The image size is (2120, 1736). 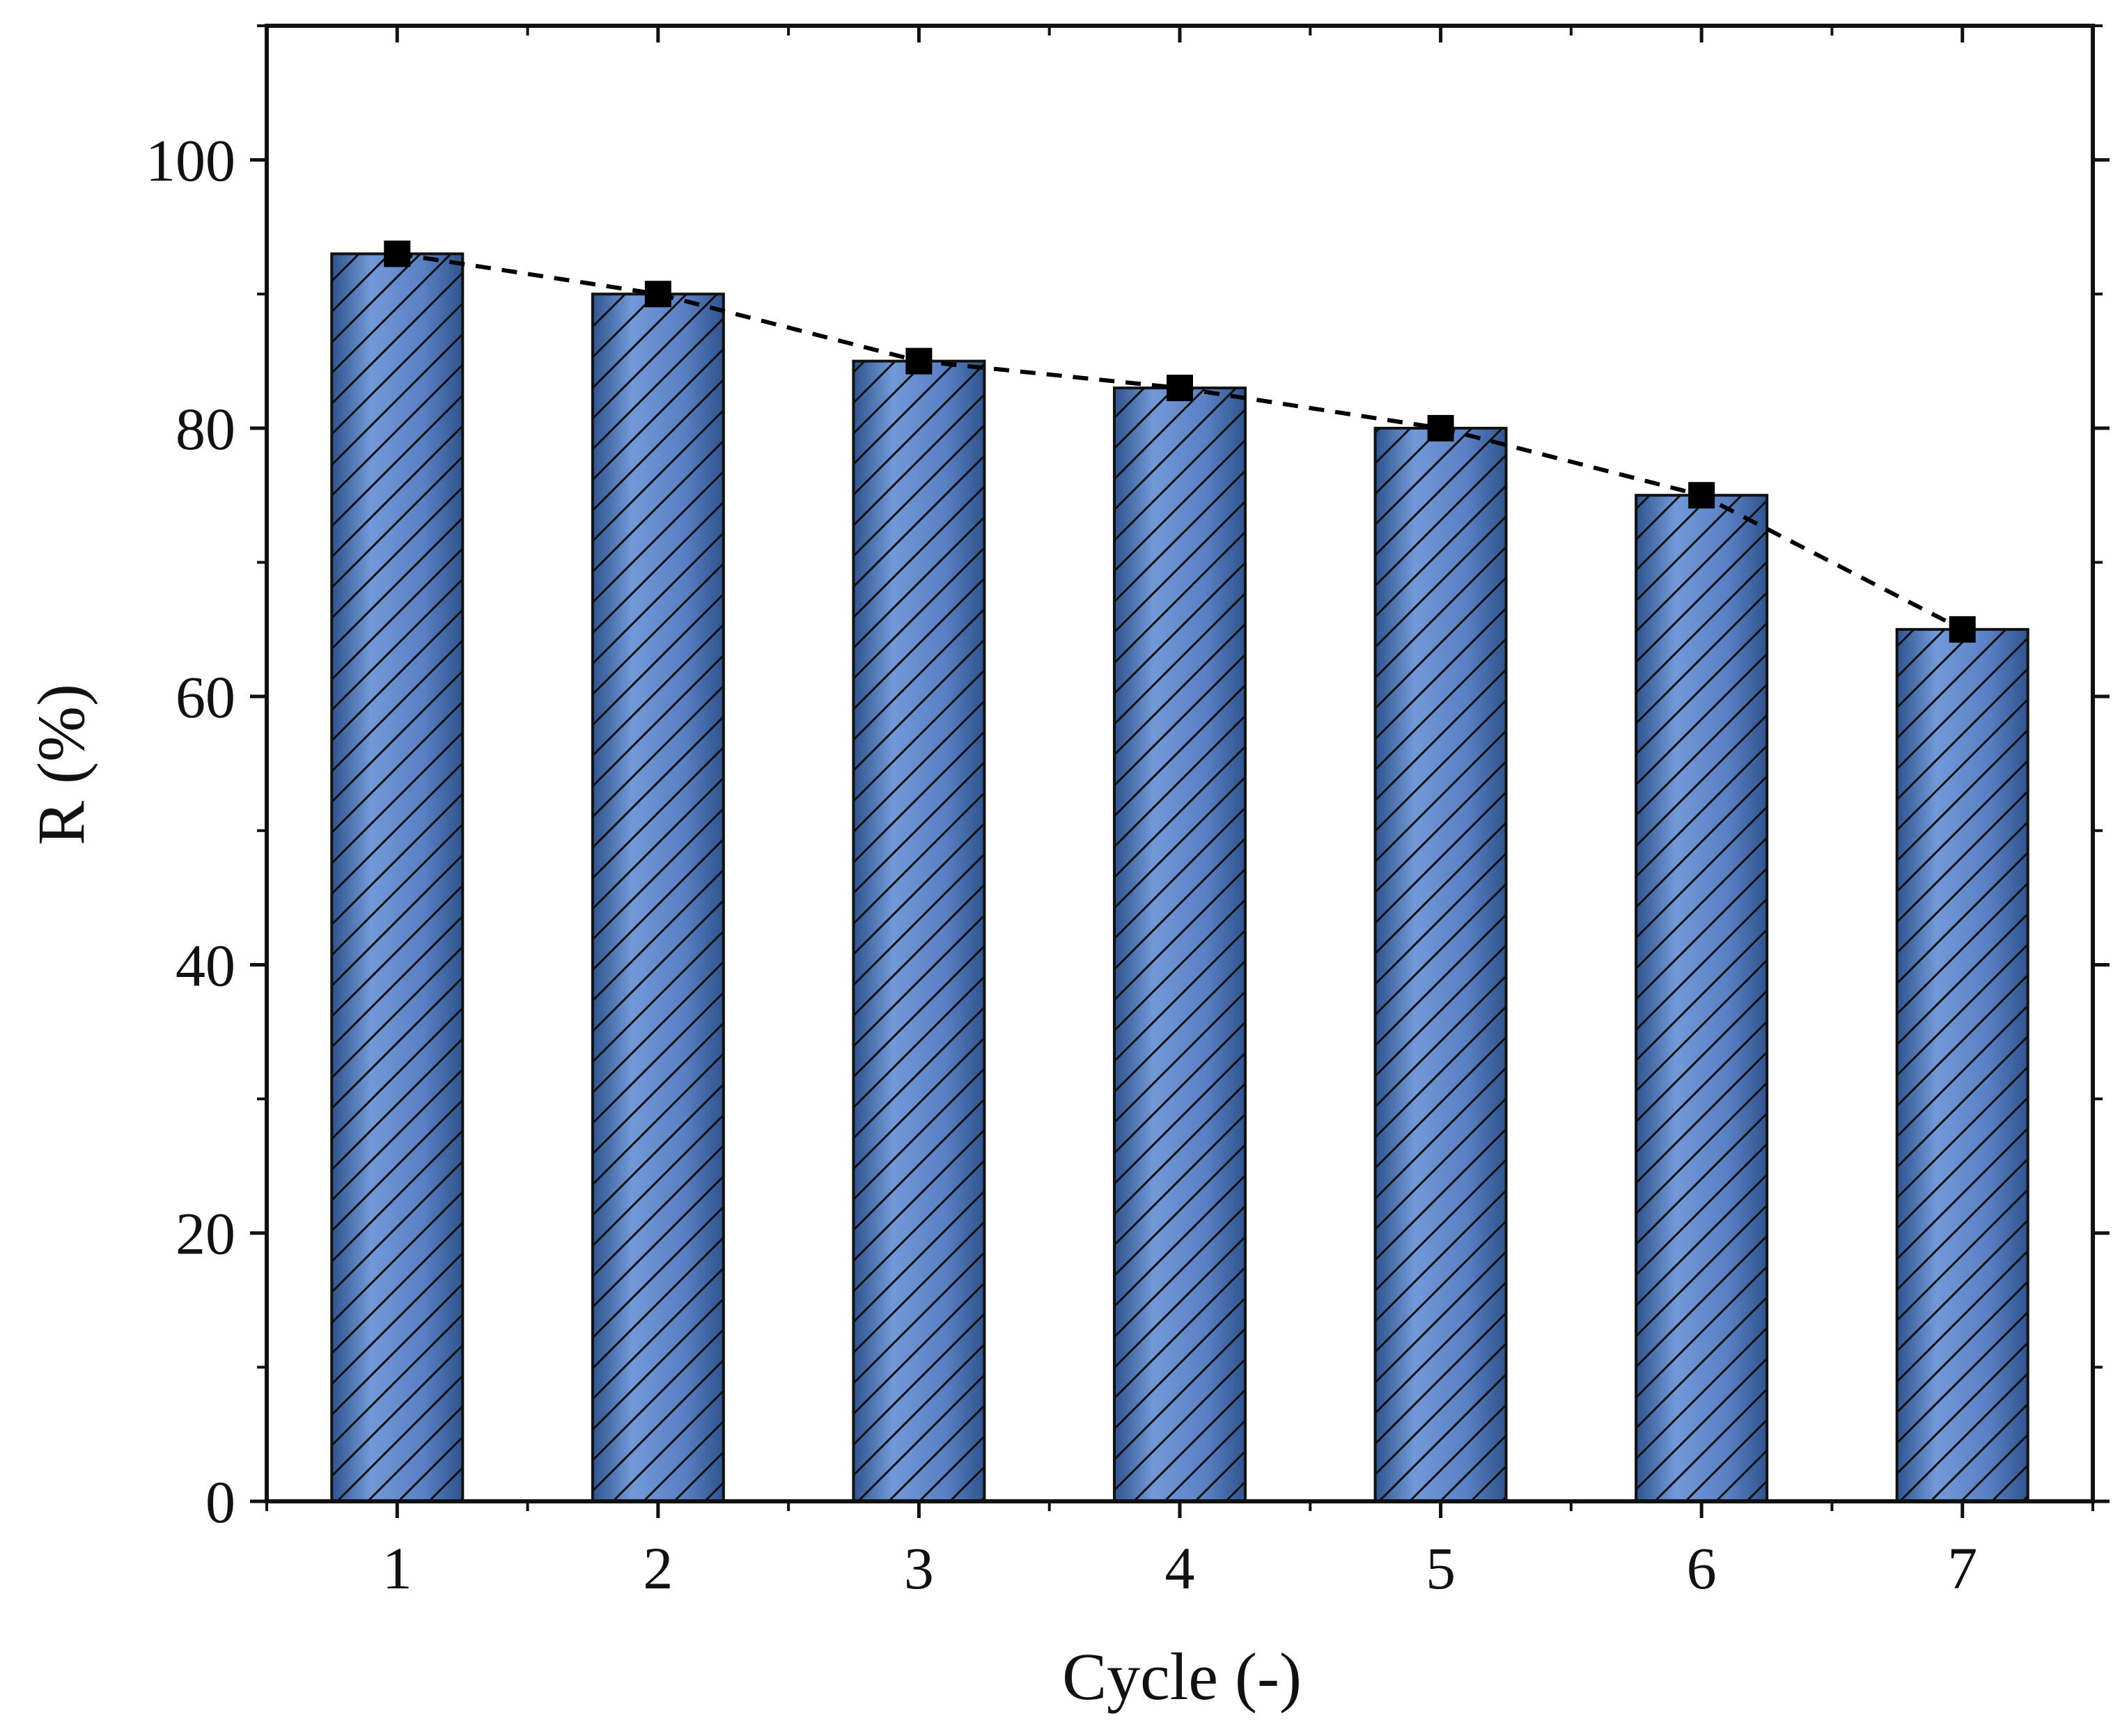 What do you see at coordinates (205, 1234) in the screenshot?
I see `y-tick-label: 20` at bounding box center [205, 1234].